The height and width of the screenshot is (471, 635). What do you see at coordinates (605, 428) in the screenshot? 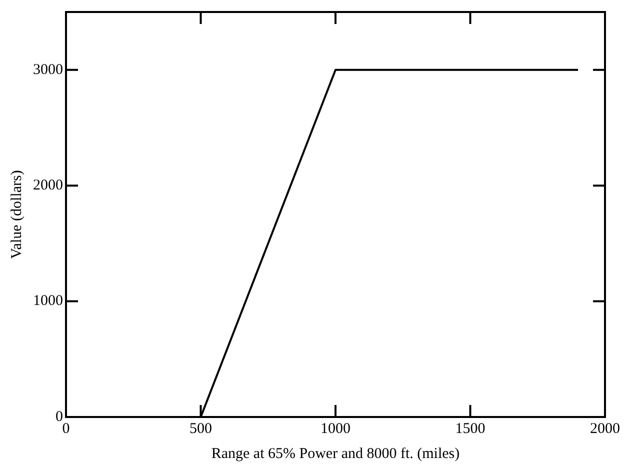
I see `x-tick-label: 2000` at bounding box center [605, 428].